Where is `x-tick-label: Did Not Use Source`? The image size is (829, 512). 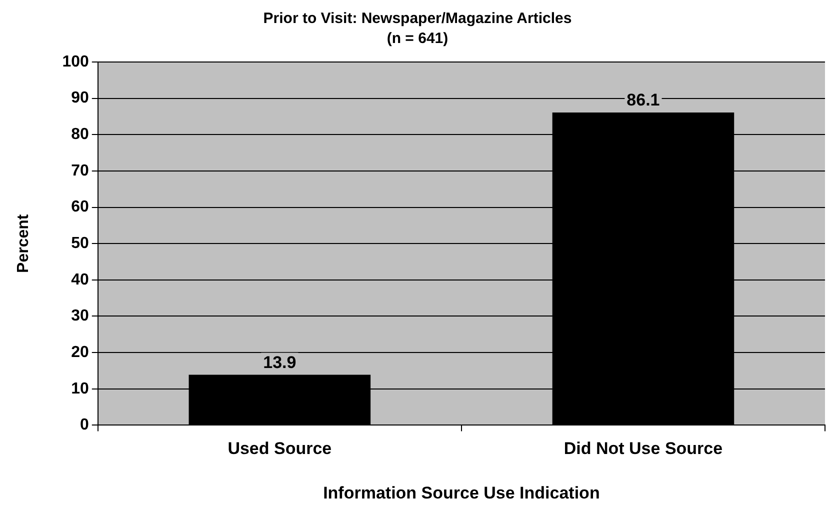 x-tick-label: Did Not Use Source is located at coordinates (643, 448).